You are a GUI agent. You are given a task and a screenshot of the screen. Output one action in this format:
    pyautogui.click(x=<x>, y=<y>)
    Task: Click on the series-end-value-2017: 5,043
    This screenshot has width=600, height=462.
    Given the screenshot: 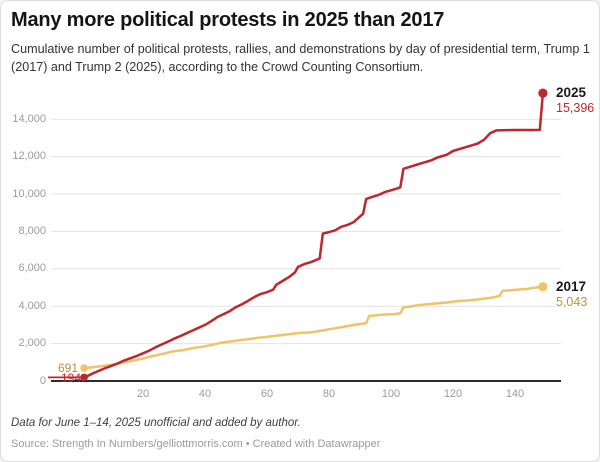 What is the action you would take?
    pyautogui.click(x=572, y=302)
    